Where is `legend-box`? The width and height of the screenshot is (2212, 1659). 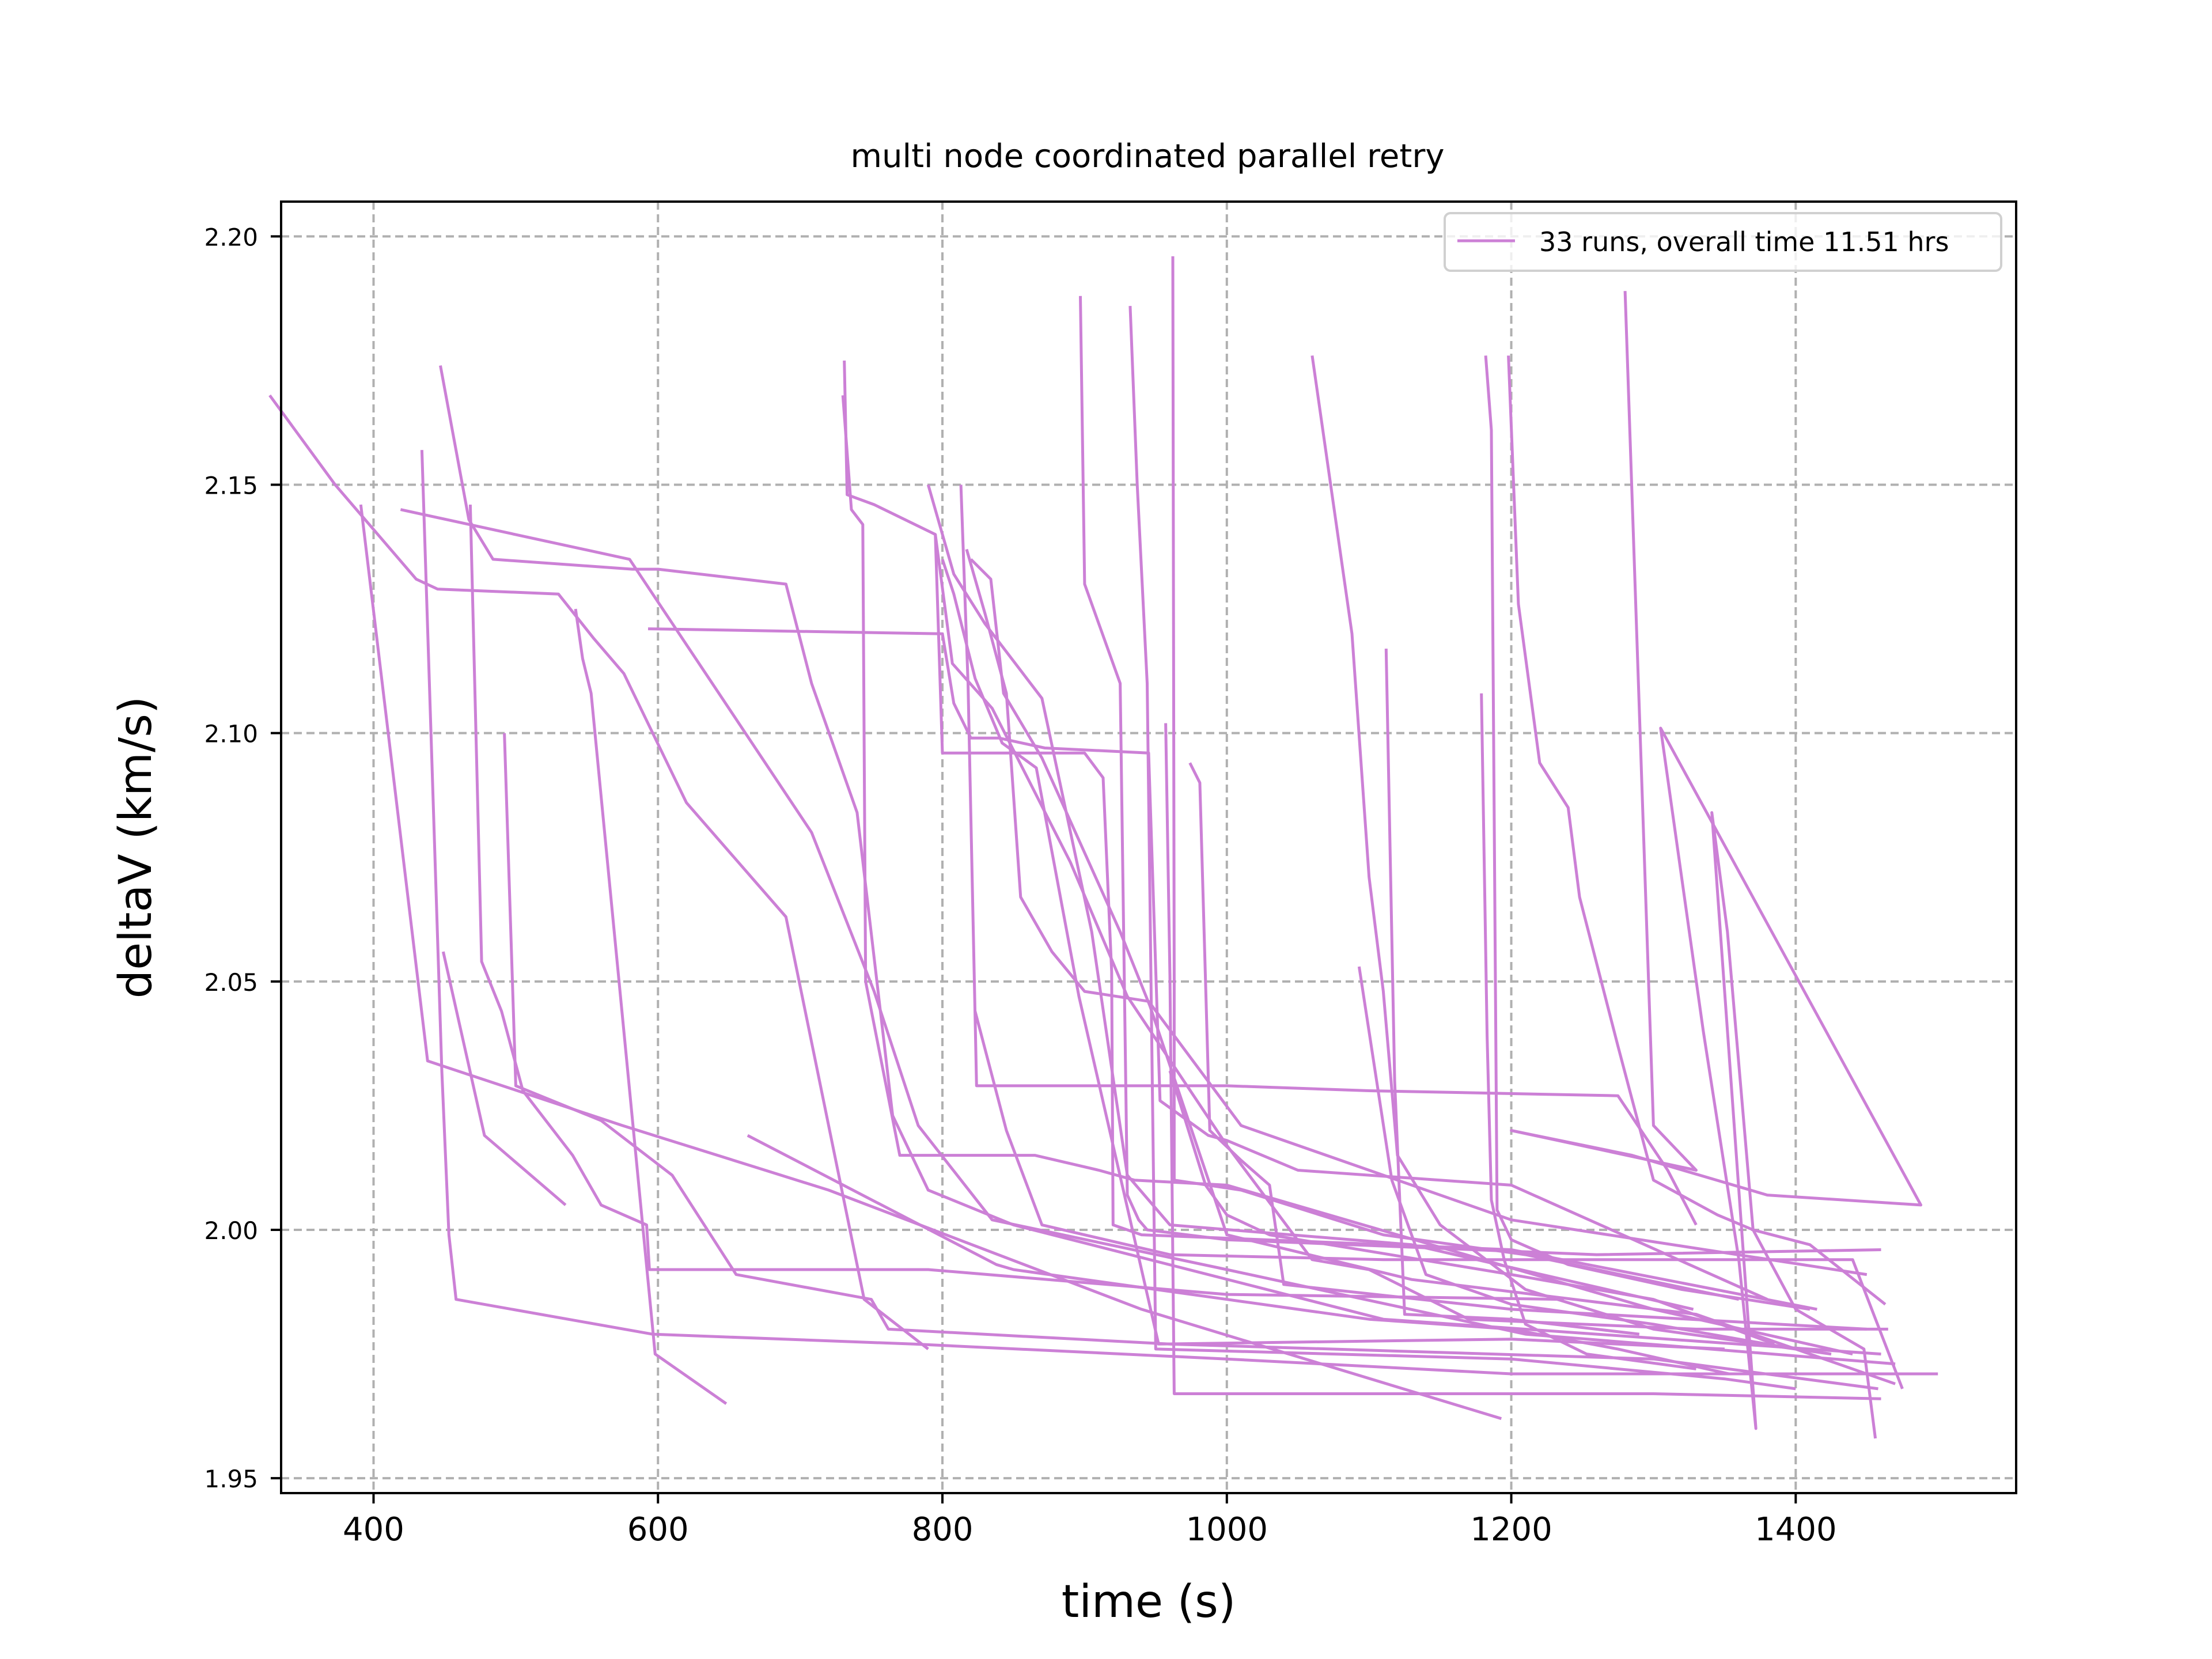 legend-box is located at coordinates (1723, 242).